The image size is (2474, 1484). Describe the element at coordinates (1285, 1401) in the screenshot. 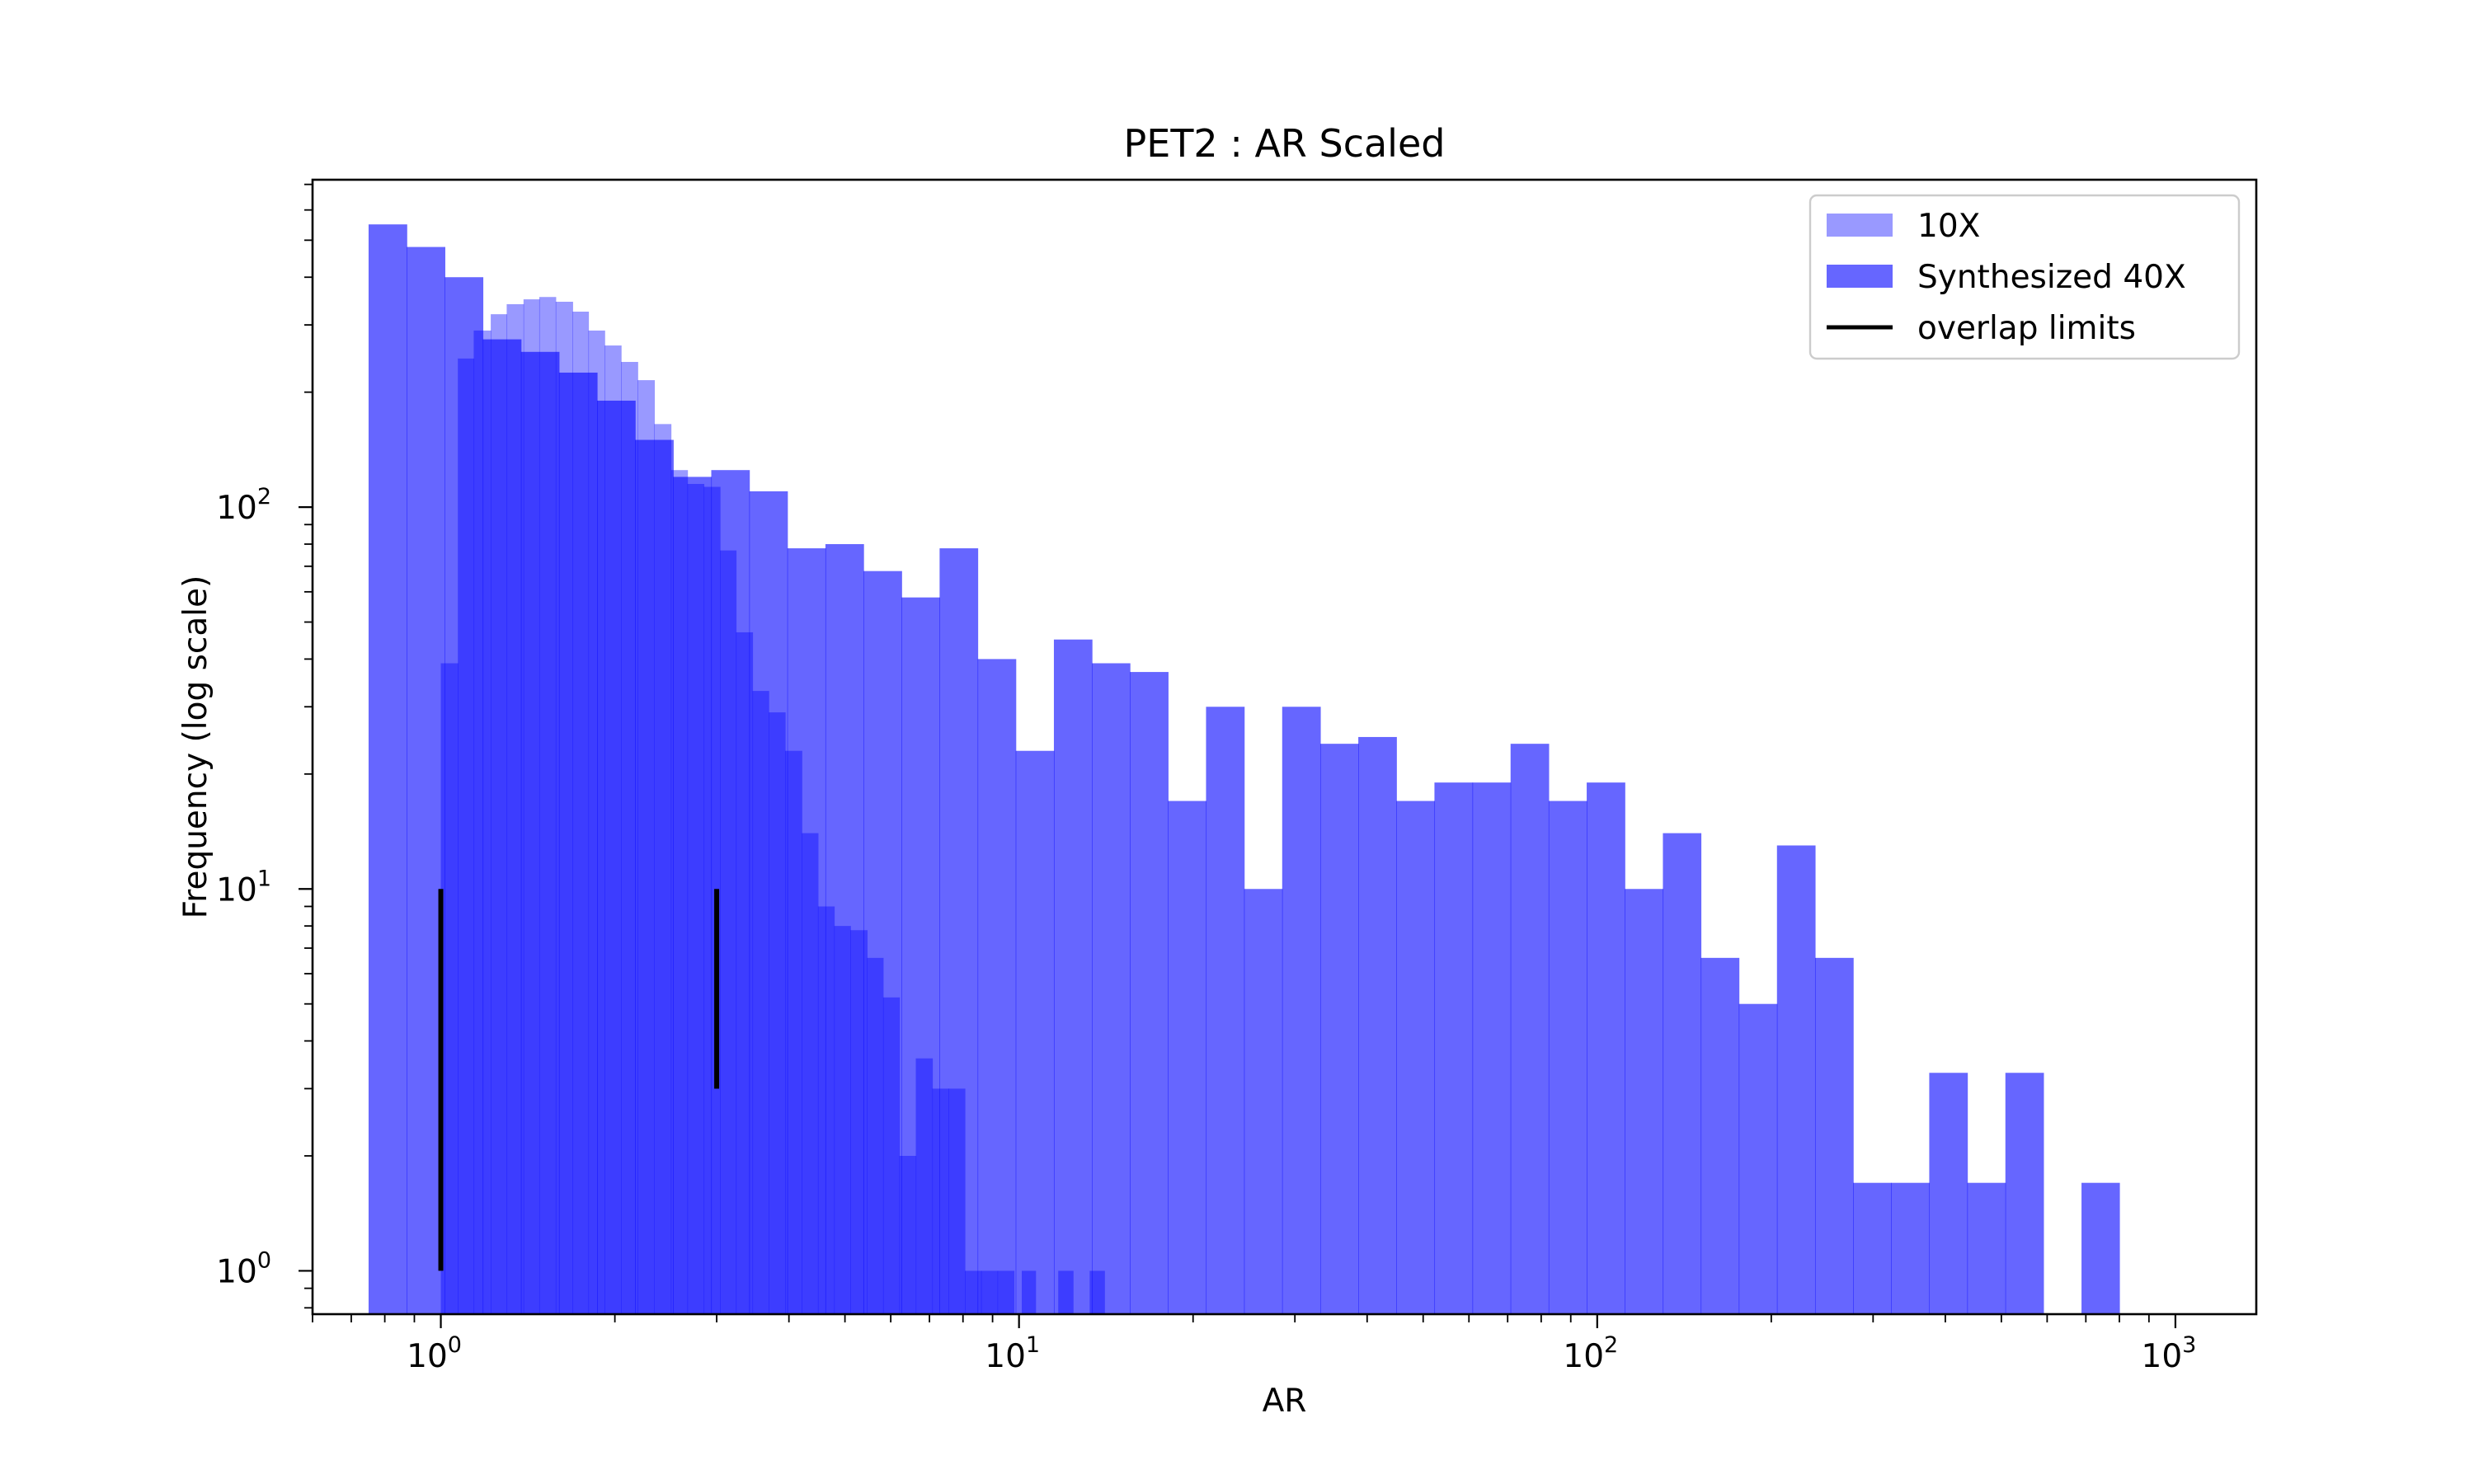

I see `x-axis-label: AR` at that location.